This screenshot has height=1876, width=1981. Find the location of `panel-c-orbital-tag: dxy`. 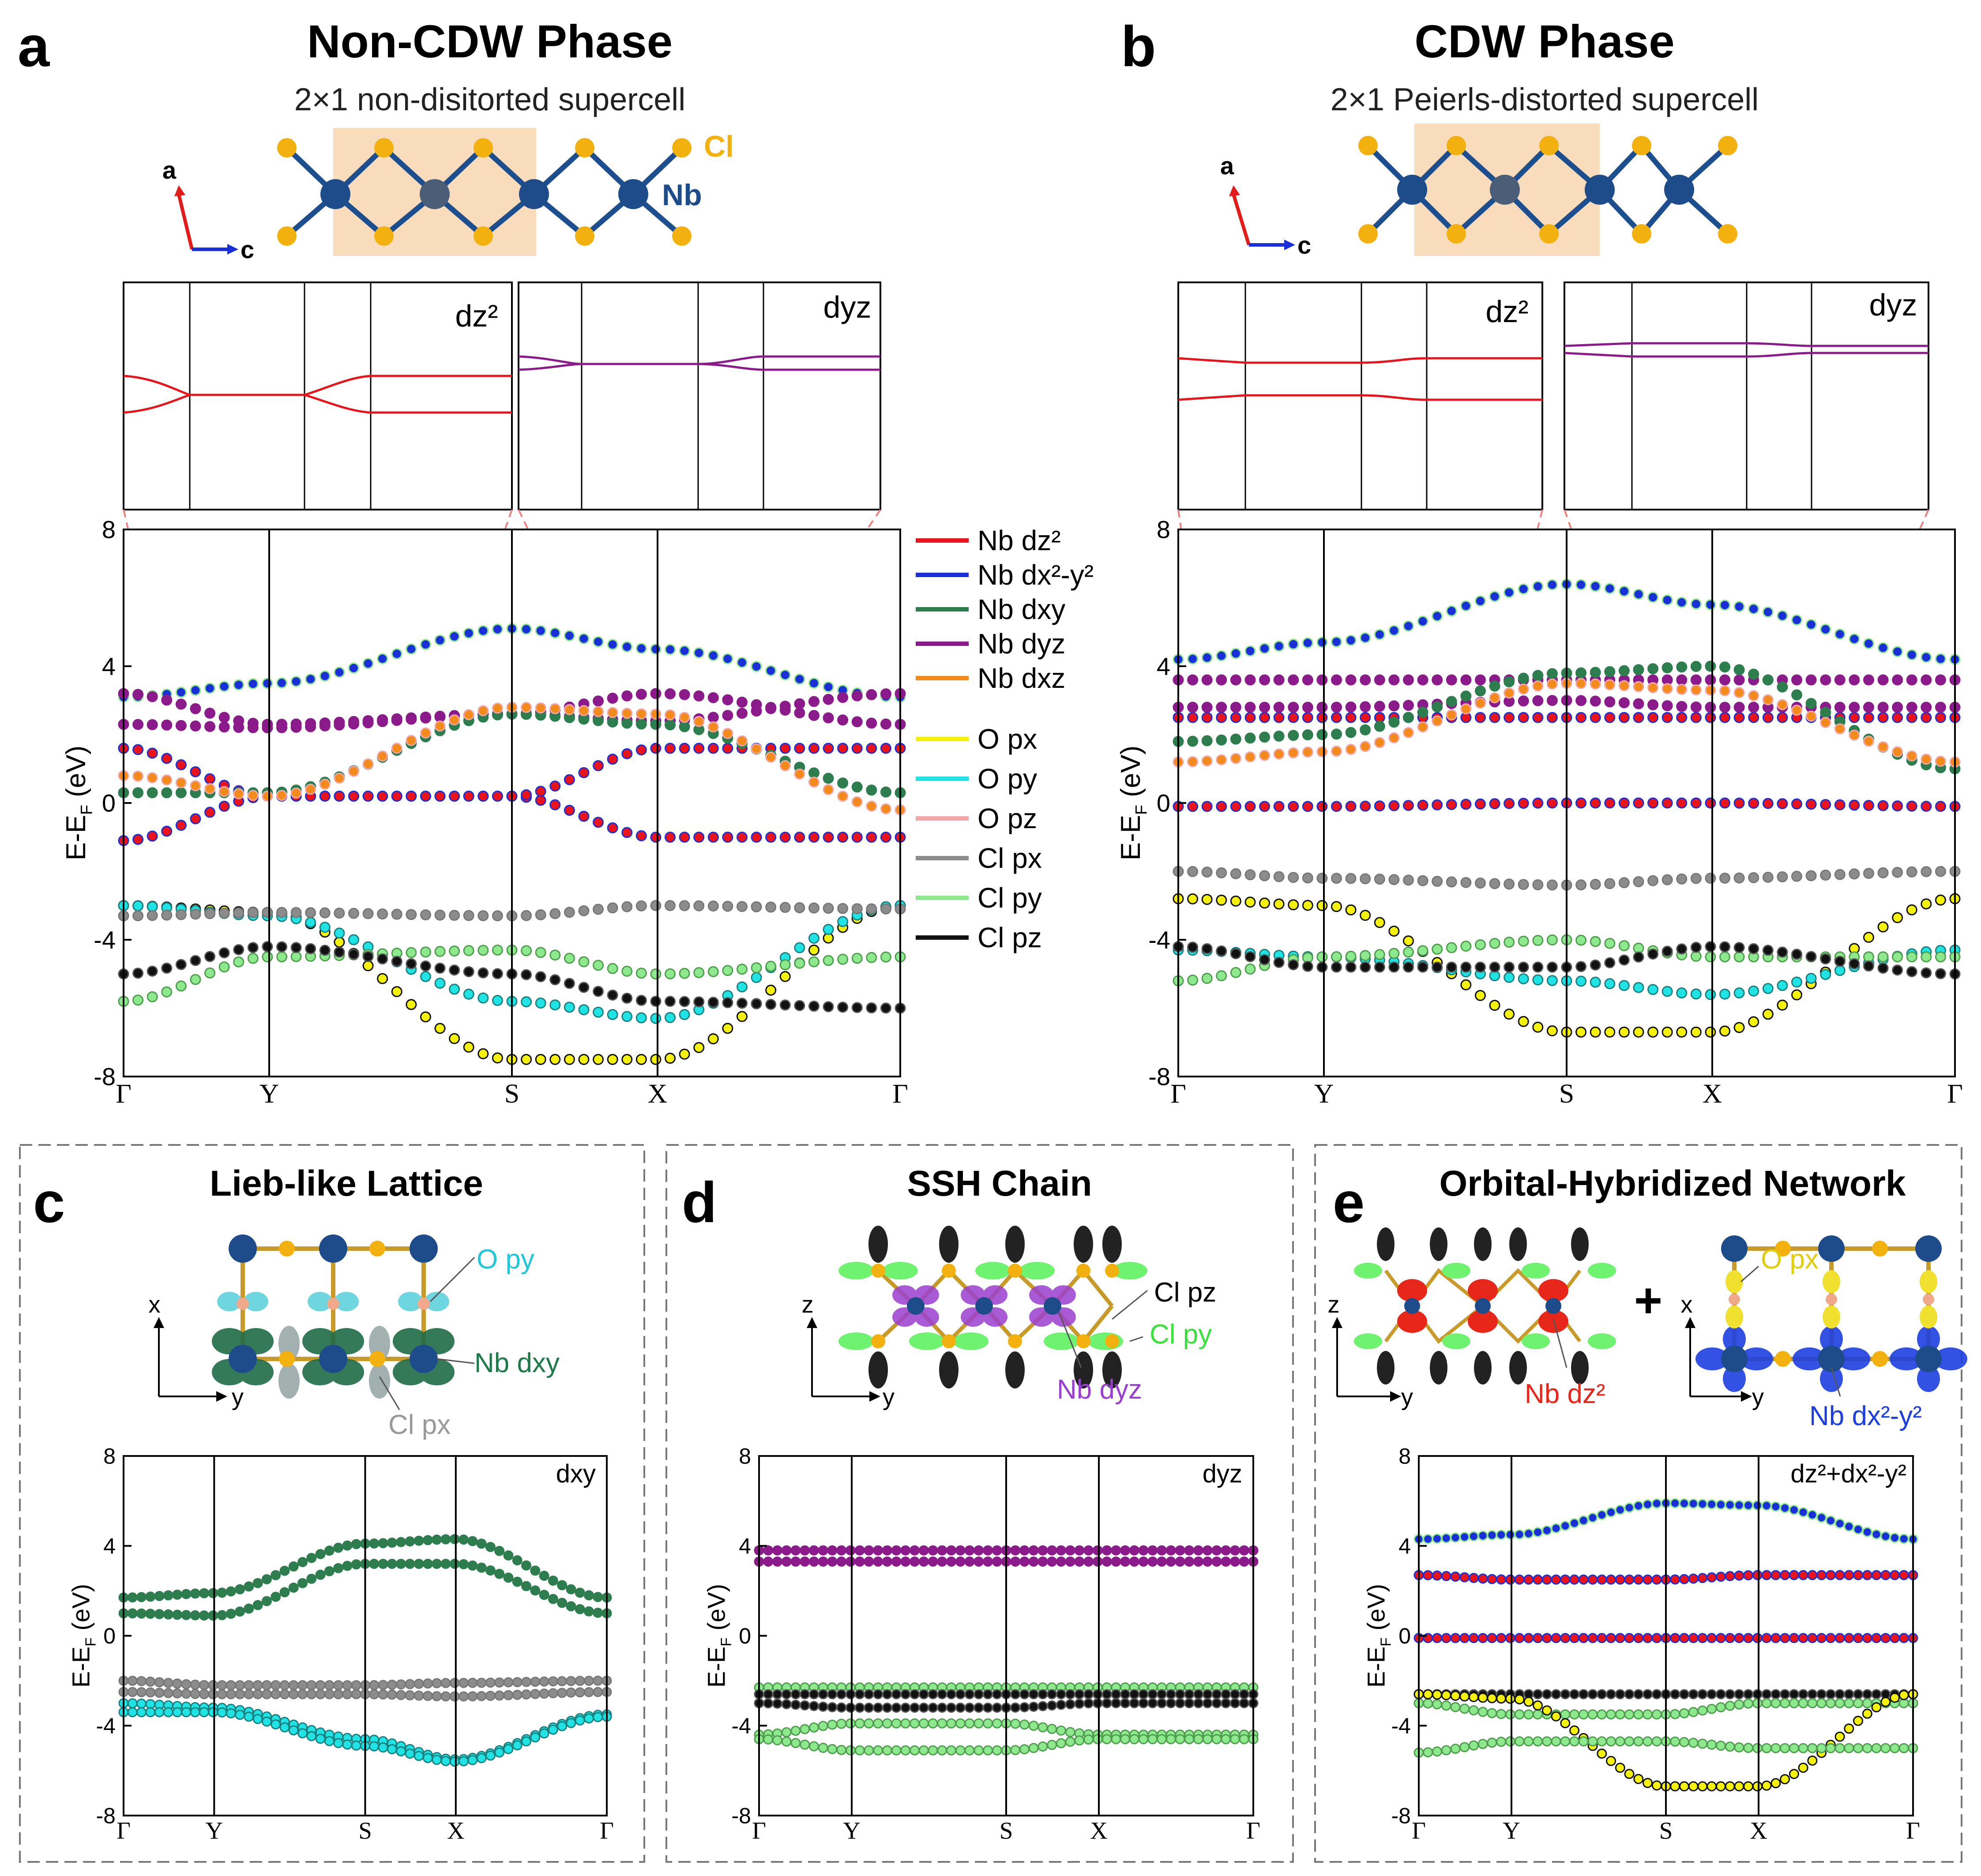

panel-c-orbital-tag: dxy is located at coordinates (576, 1474).